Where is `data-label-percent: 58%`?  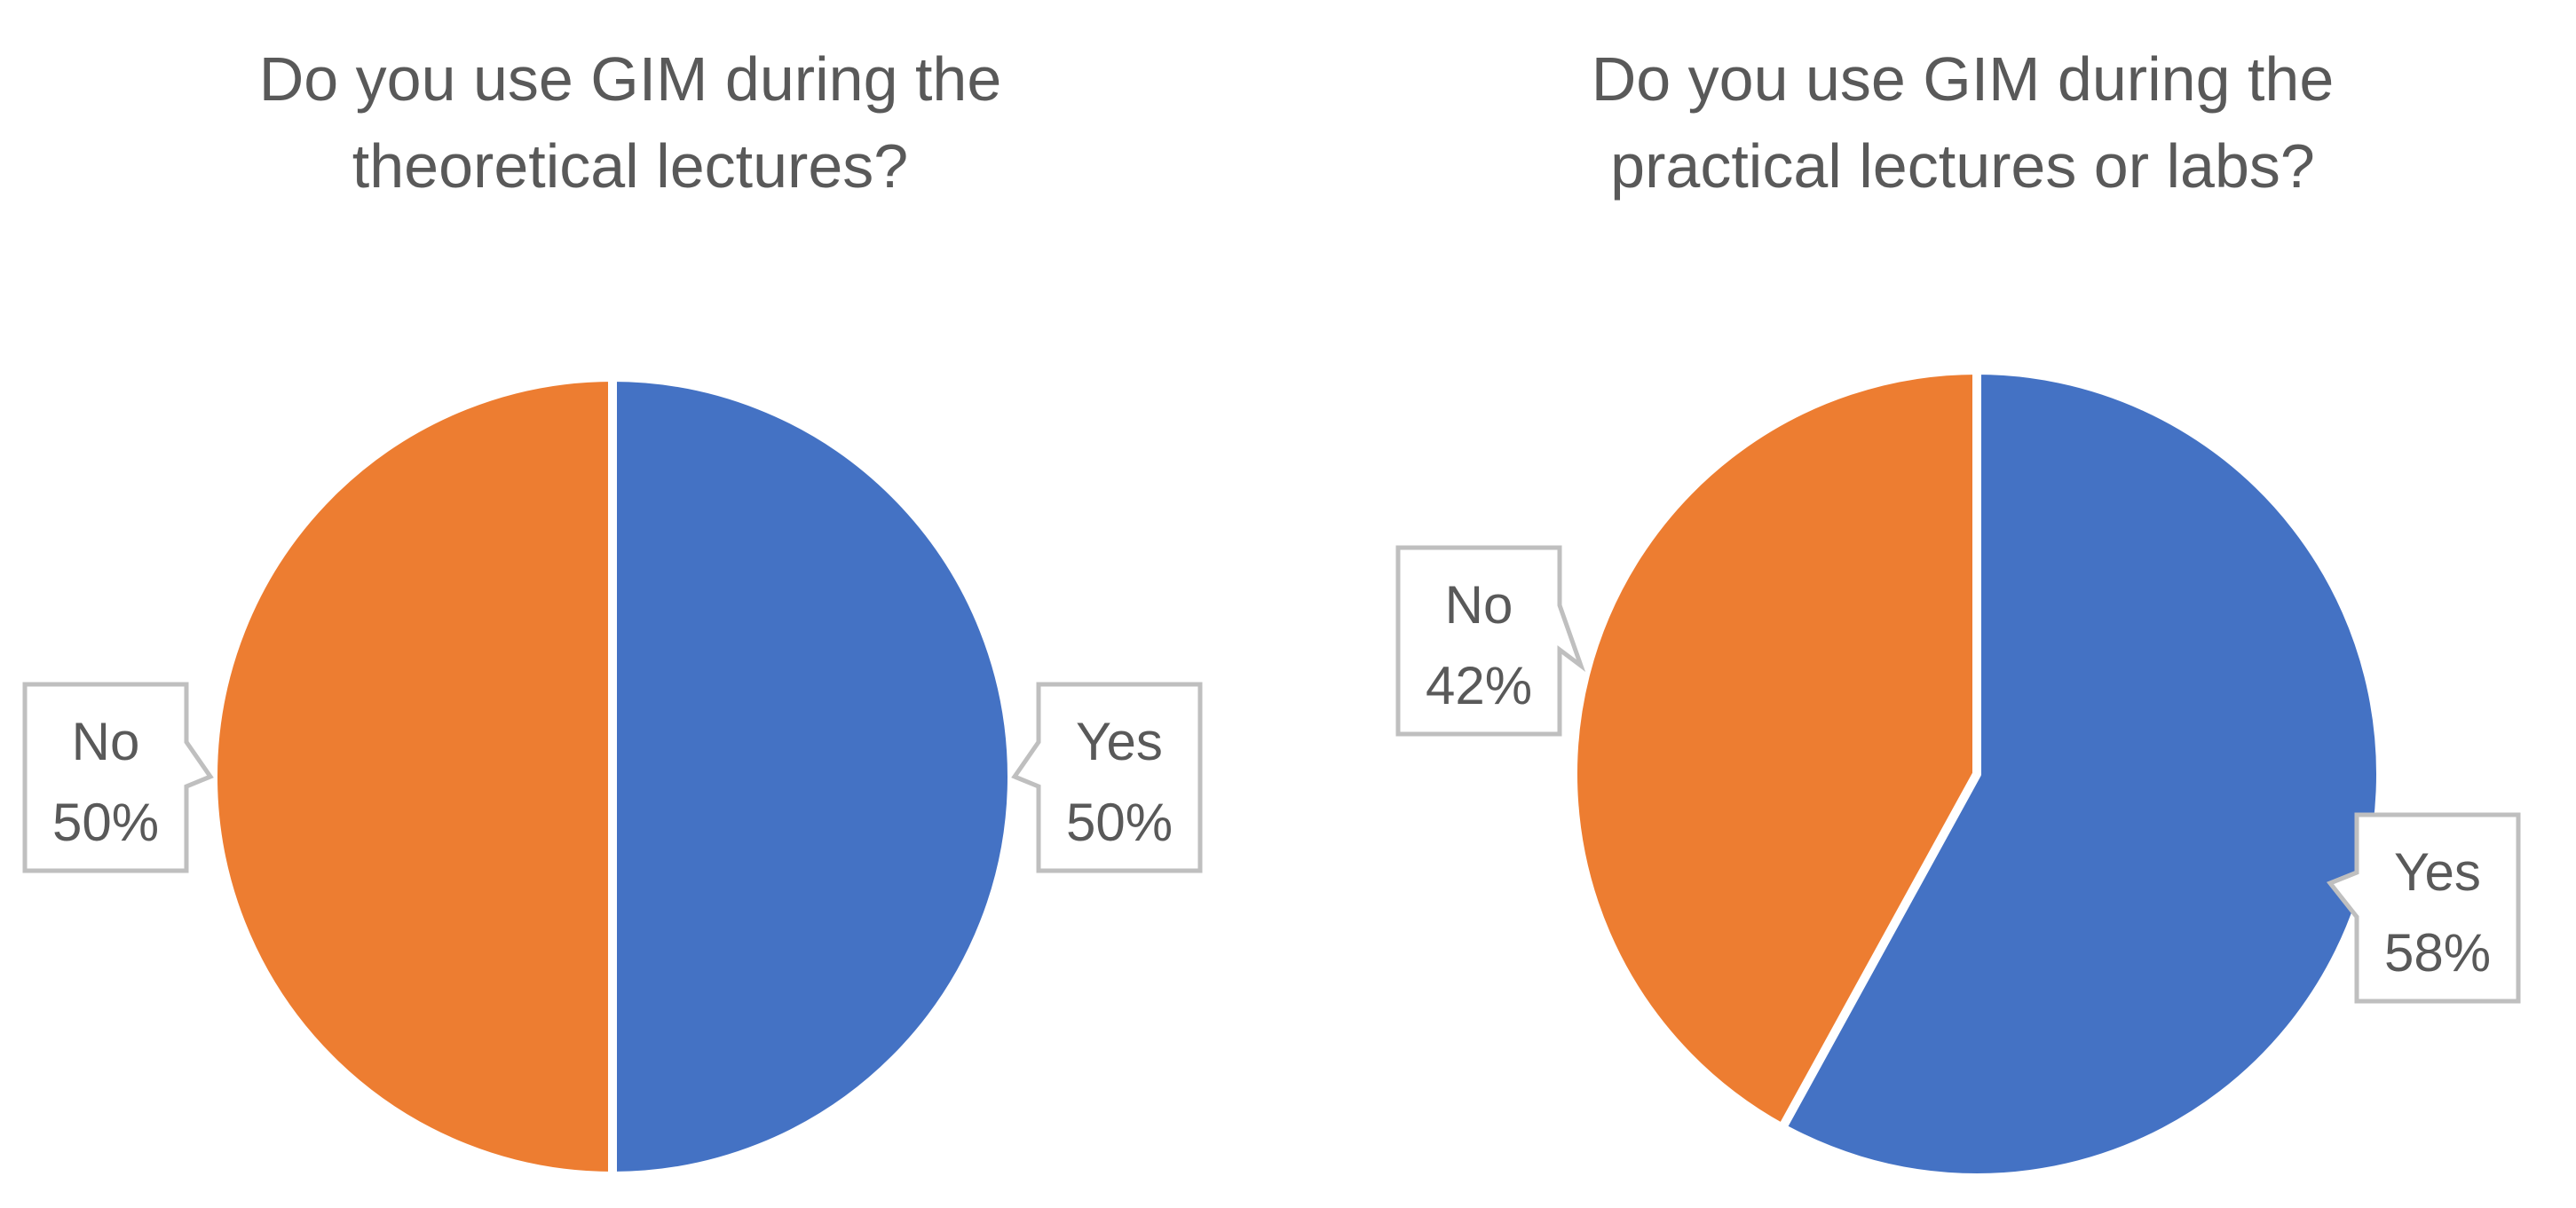 data-label-percent: 58% is located at coordinates (2437, 953).